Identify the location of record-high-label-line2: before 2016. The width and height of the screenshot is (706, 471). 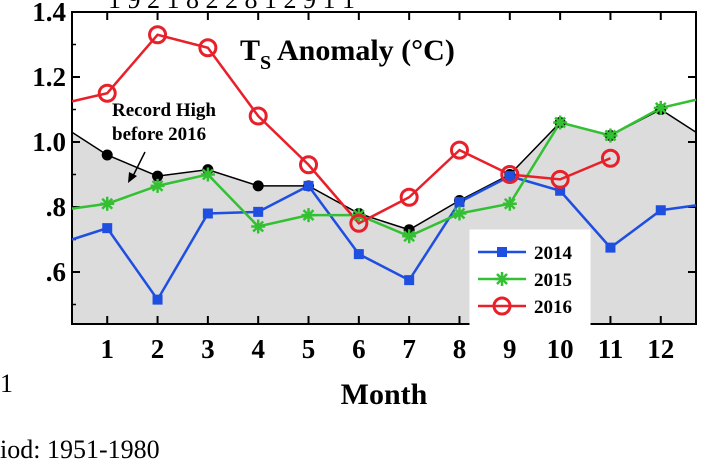
(159, 134).